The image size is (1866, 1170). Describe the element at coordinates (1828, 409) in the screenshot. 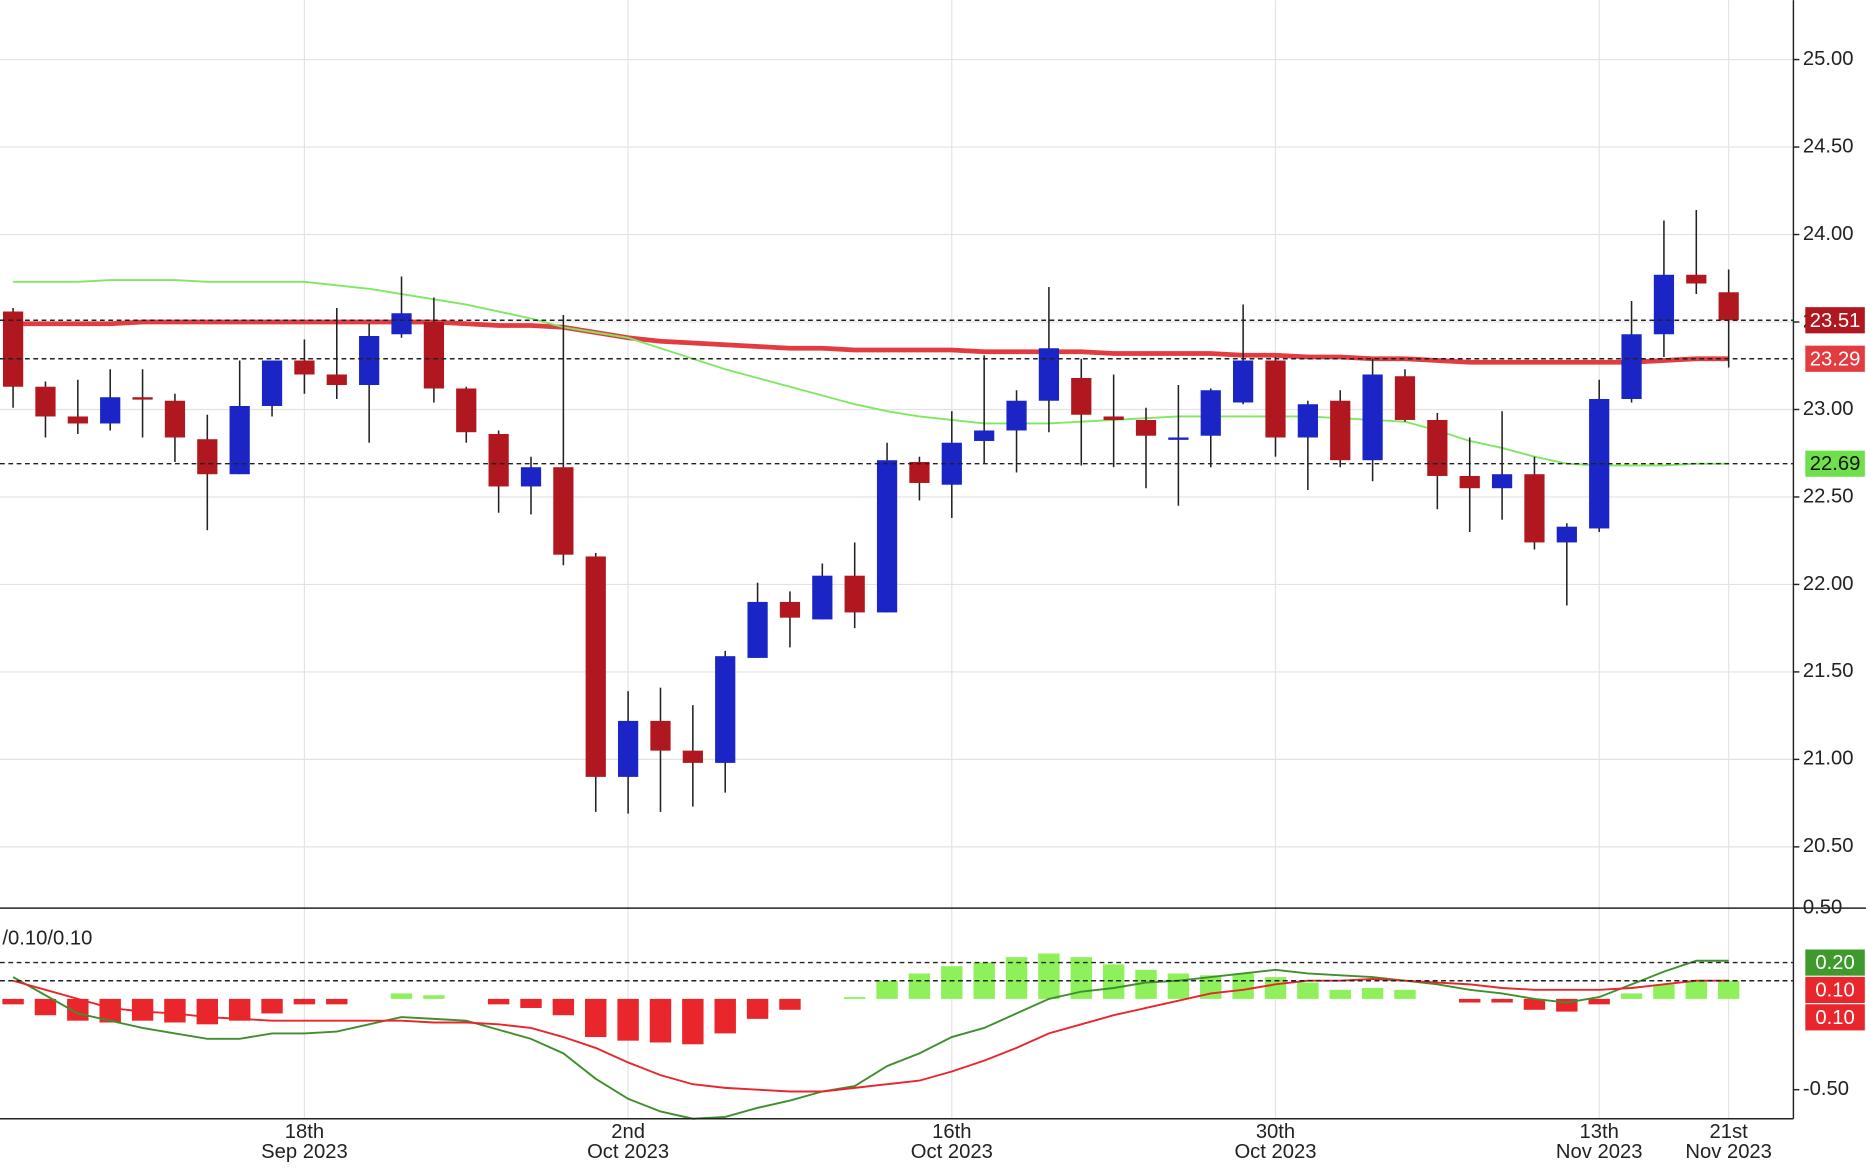

I see `y-tick-label: 23.00` at that location.